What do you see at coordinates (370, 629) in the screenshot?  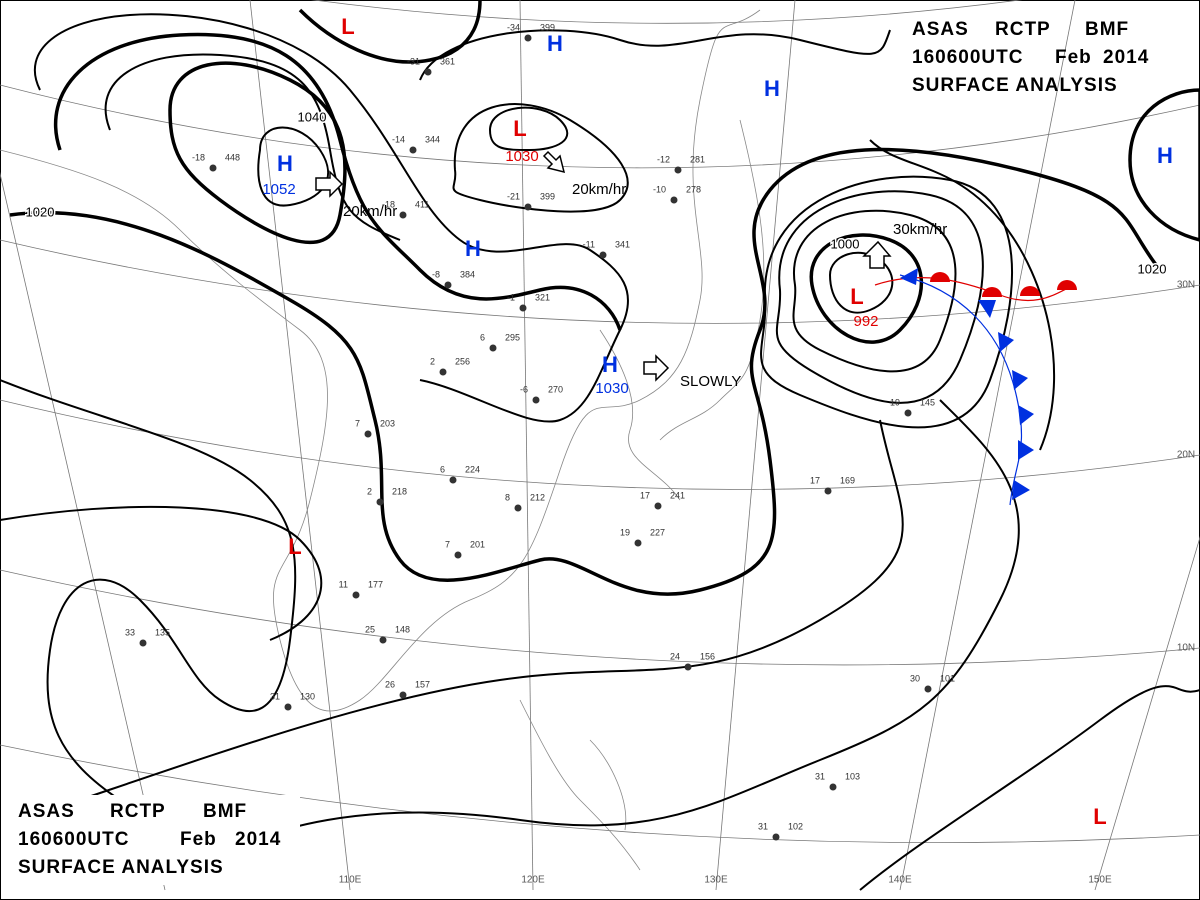 I see `station-temp: 25` at bounding box center [370, 629].